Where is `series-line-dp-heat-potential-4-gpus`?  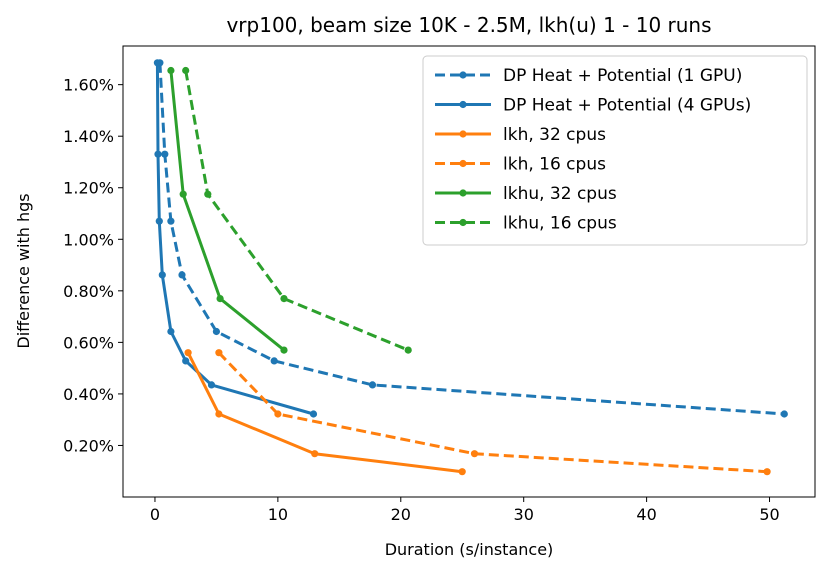
series-line-dp-heat-potential-4-gpus is located at coordinates (234, 239).